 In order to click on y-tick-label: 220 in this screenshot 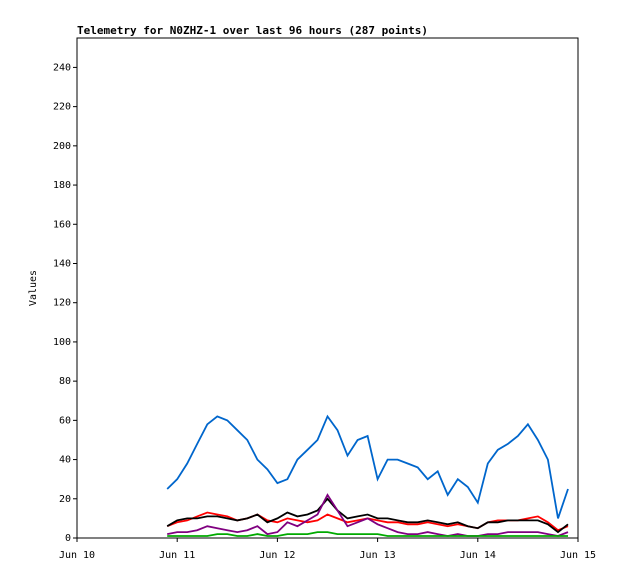, I will do `click(62, 107)`.